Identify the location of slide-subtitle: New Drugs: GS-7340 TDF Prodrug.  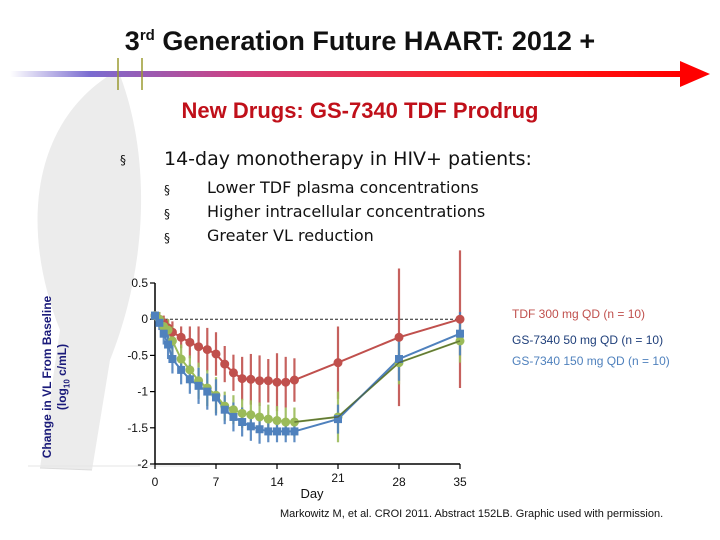
(360, 110).